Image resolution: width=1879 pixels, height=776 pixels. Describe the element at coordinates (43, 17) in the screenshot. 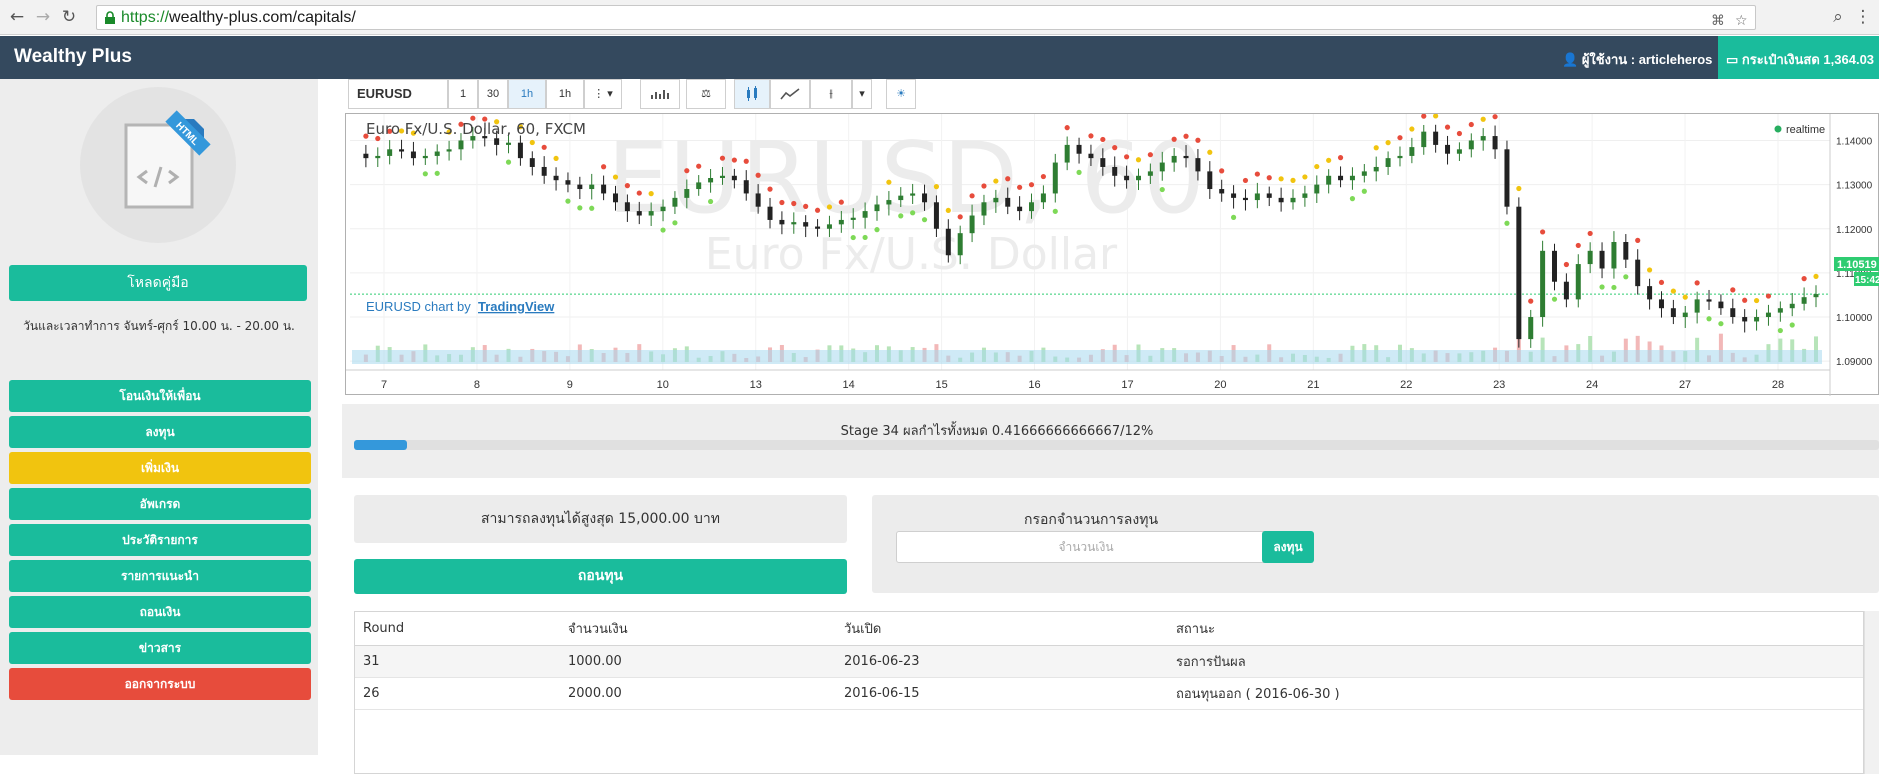

I see `forward-icon: →` at that location.